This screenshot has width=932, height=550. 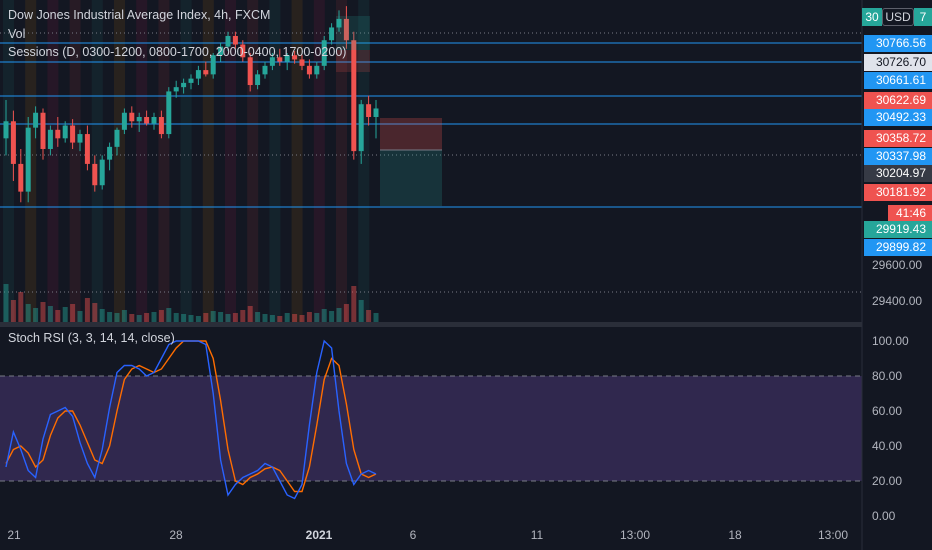 What do you see at coordinates (898, 80) in the screenshot?
I see `price-tag: 30661.61` at bounding box center [898, 80].